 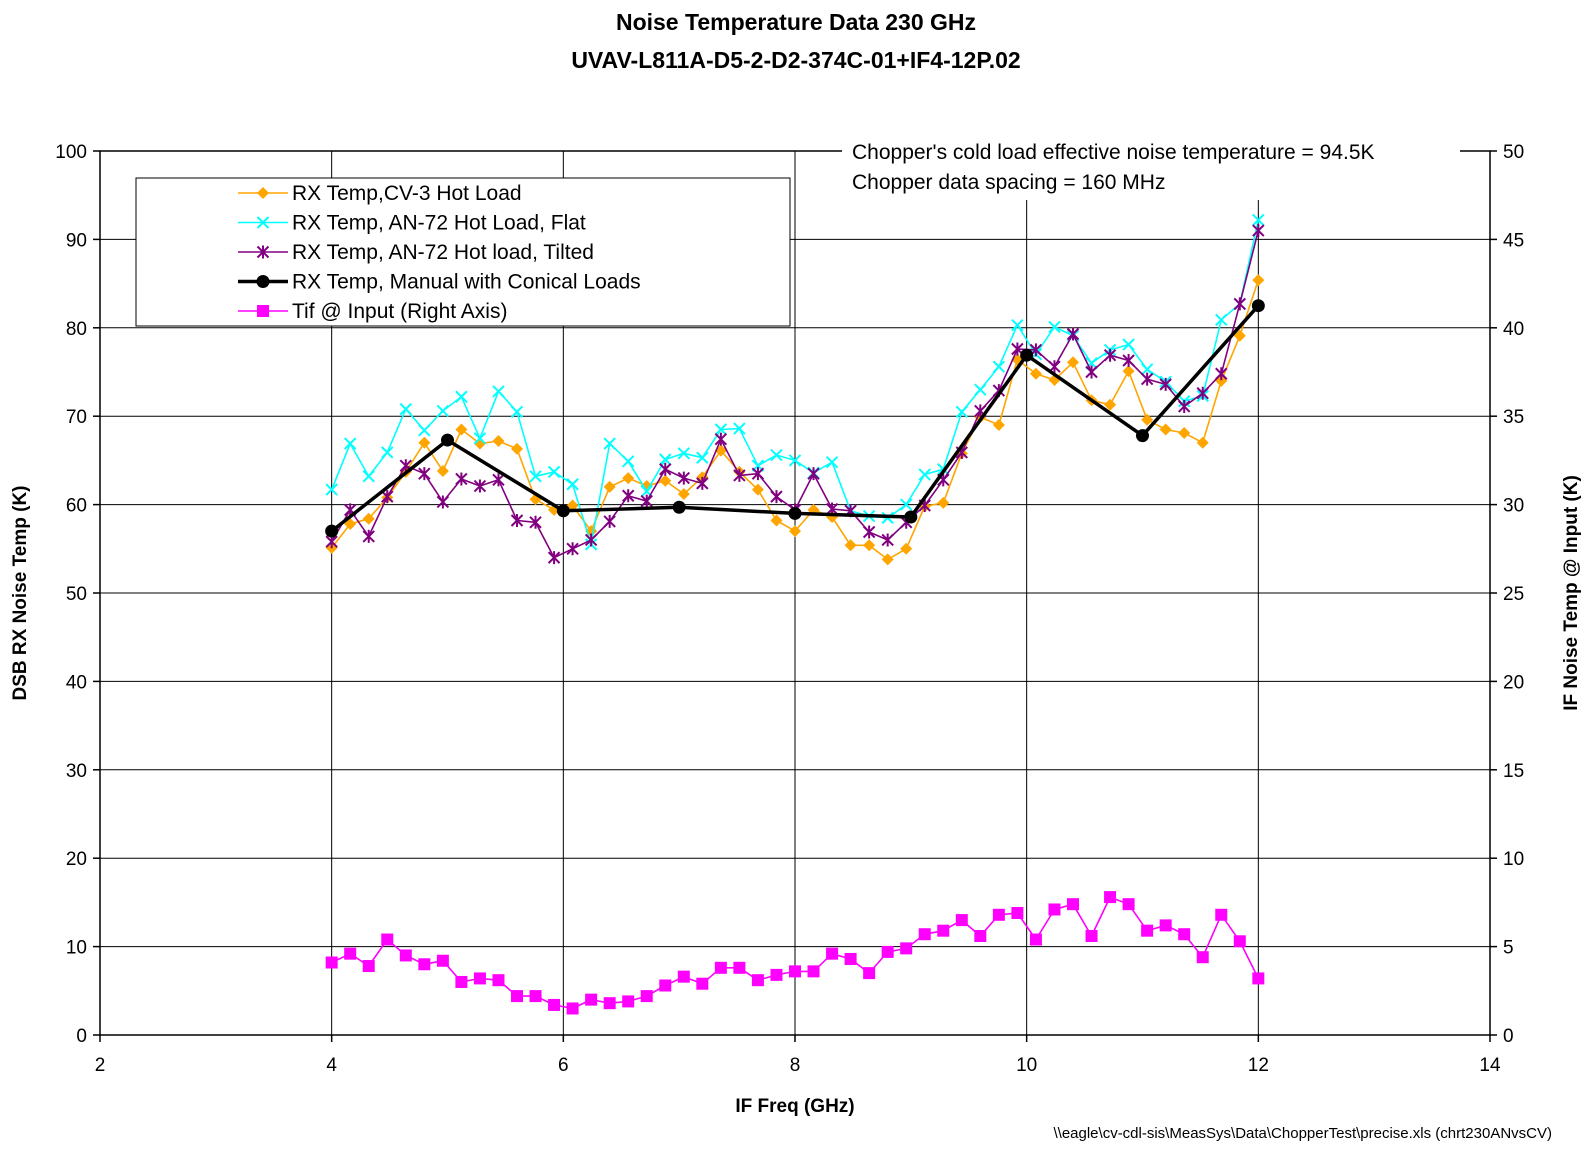 I want to click on x-axis-label: IF Freq (GHz), so click(x=794, y=1106).